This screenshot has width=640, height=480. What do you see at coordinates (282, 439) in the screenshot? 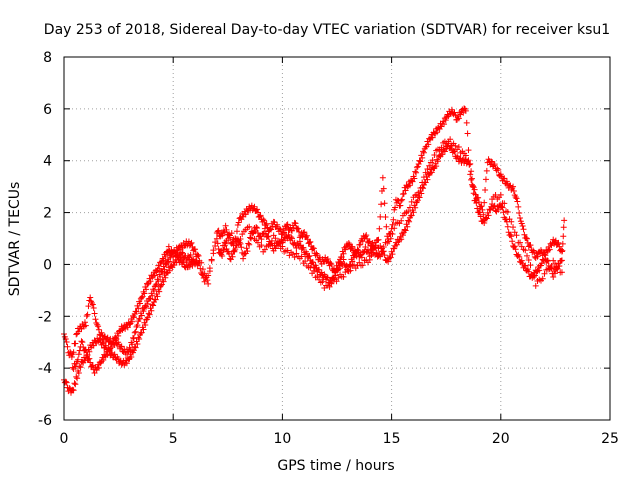
I see `x-tick-label: 10` at bounding box center [282, 439].